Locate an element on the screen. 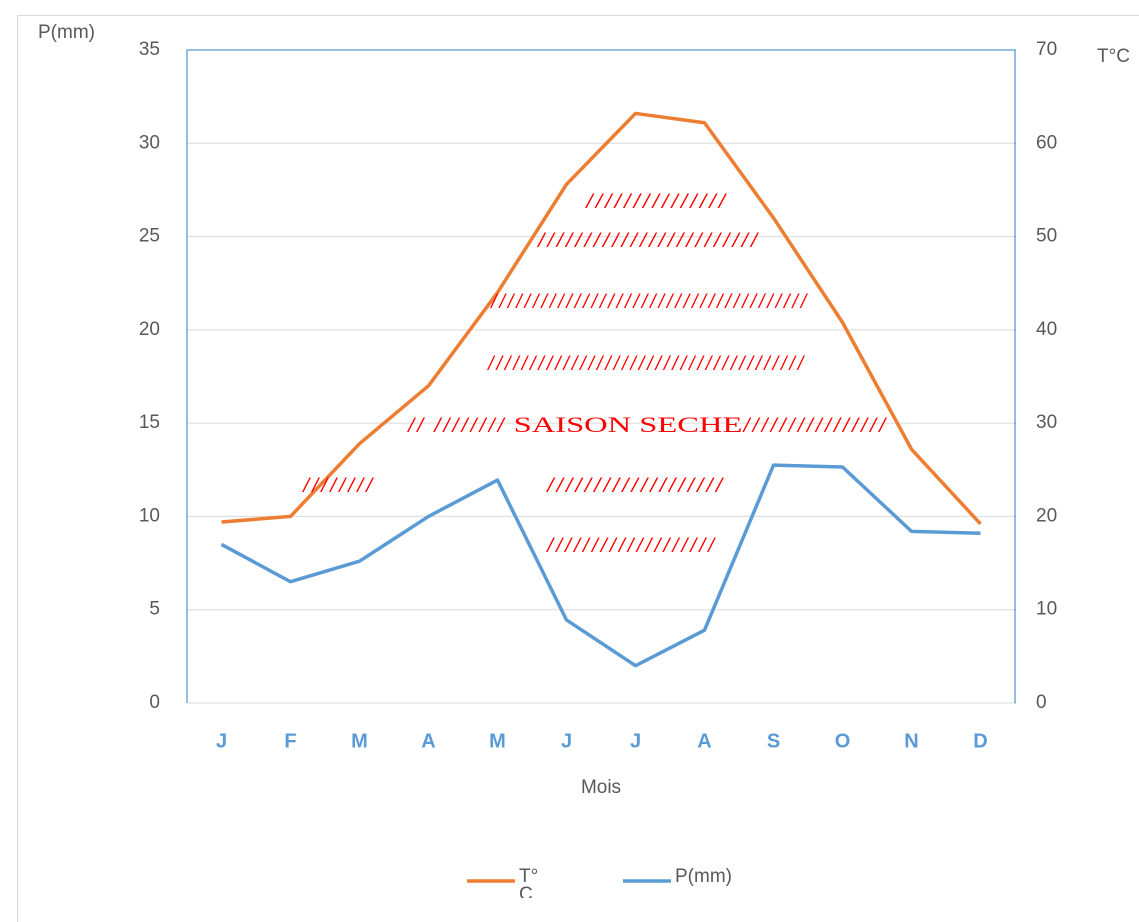 The image size is (1139, 922). y2-axis-title: T°C is located at coordinates (1113, 57).